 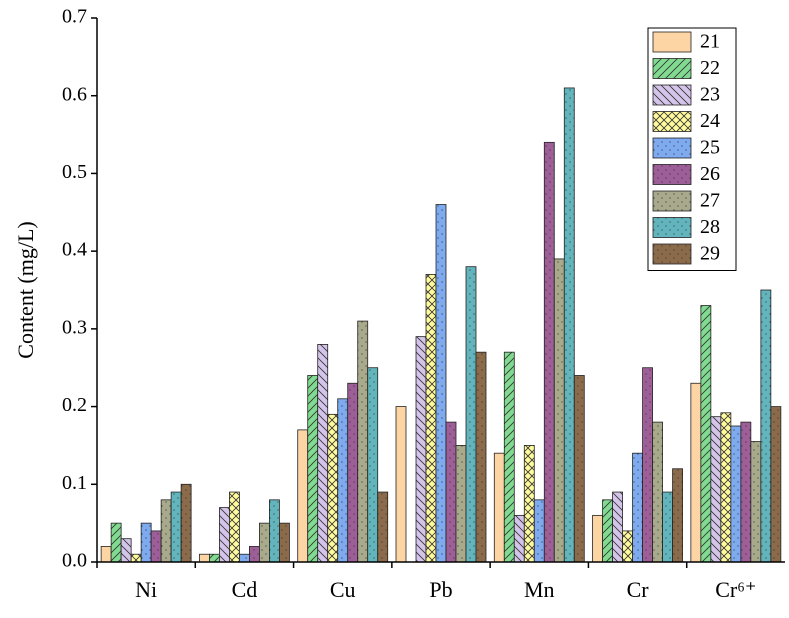 I want to click on legend-label: 25, so click(x=710, y=148).